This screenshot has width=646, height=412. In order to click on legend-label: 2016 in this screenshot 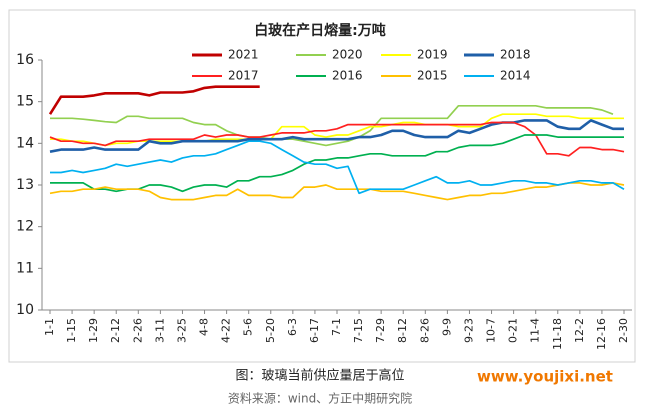, I will do `click(347, 76)`.